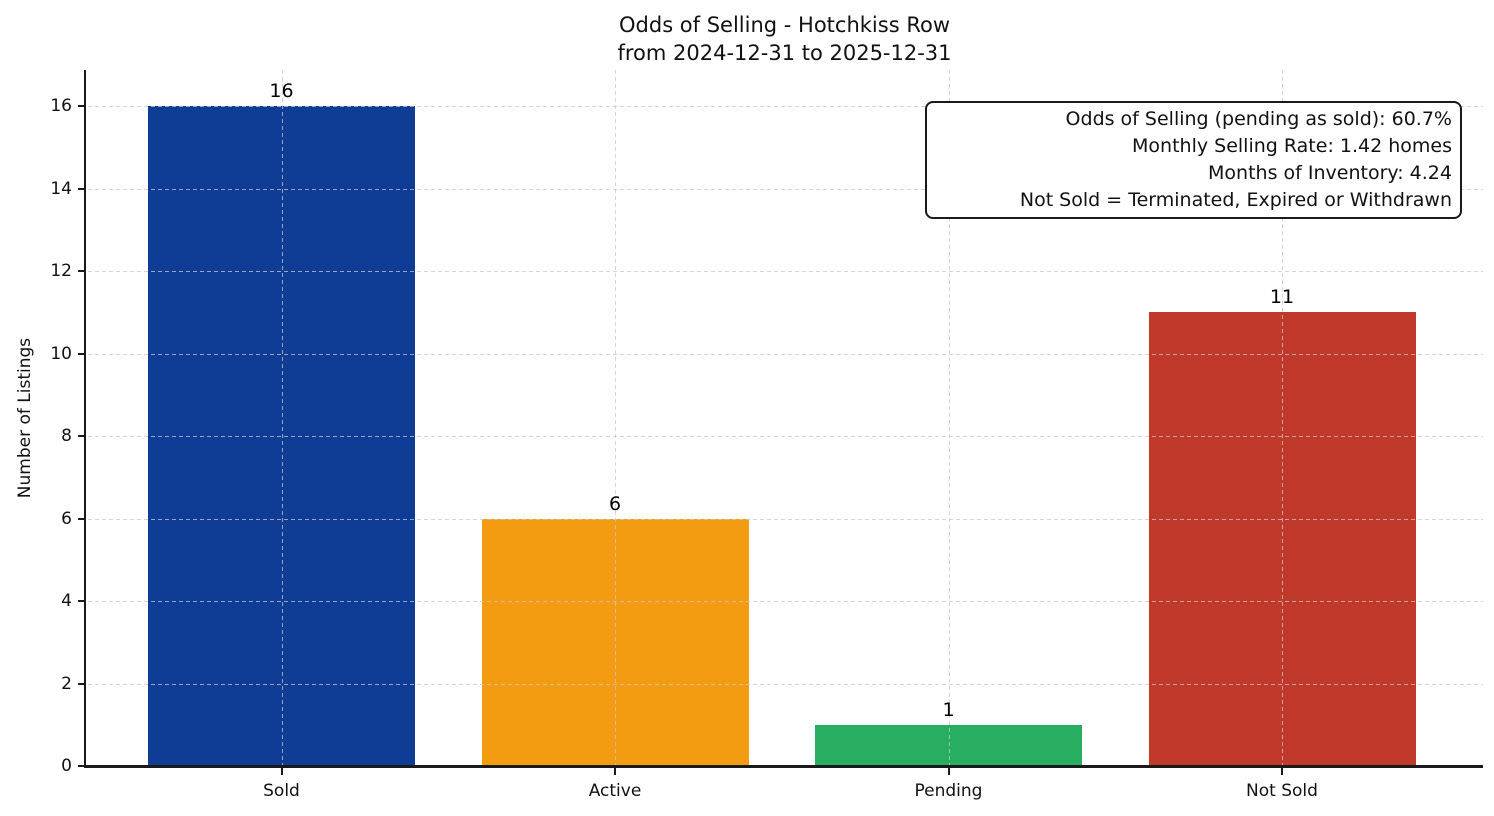 This screenshot has width=1494, height=816. I want to click on y-tick-label: 8, so click(66, 436).